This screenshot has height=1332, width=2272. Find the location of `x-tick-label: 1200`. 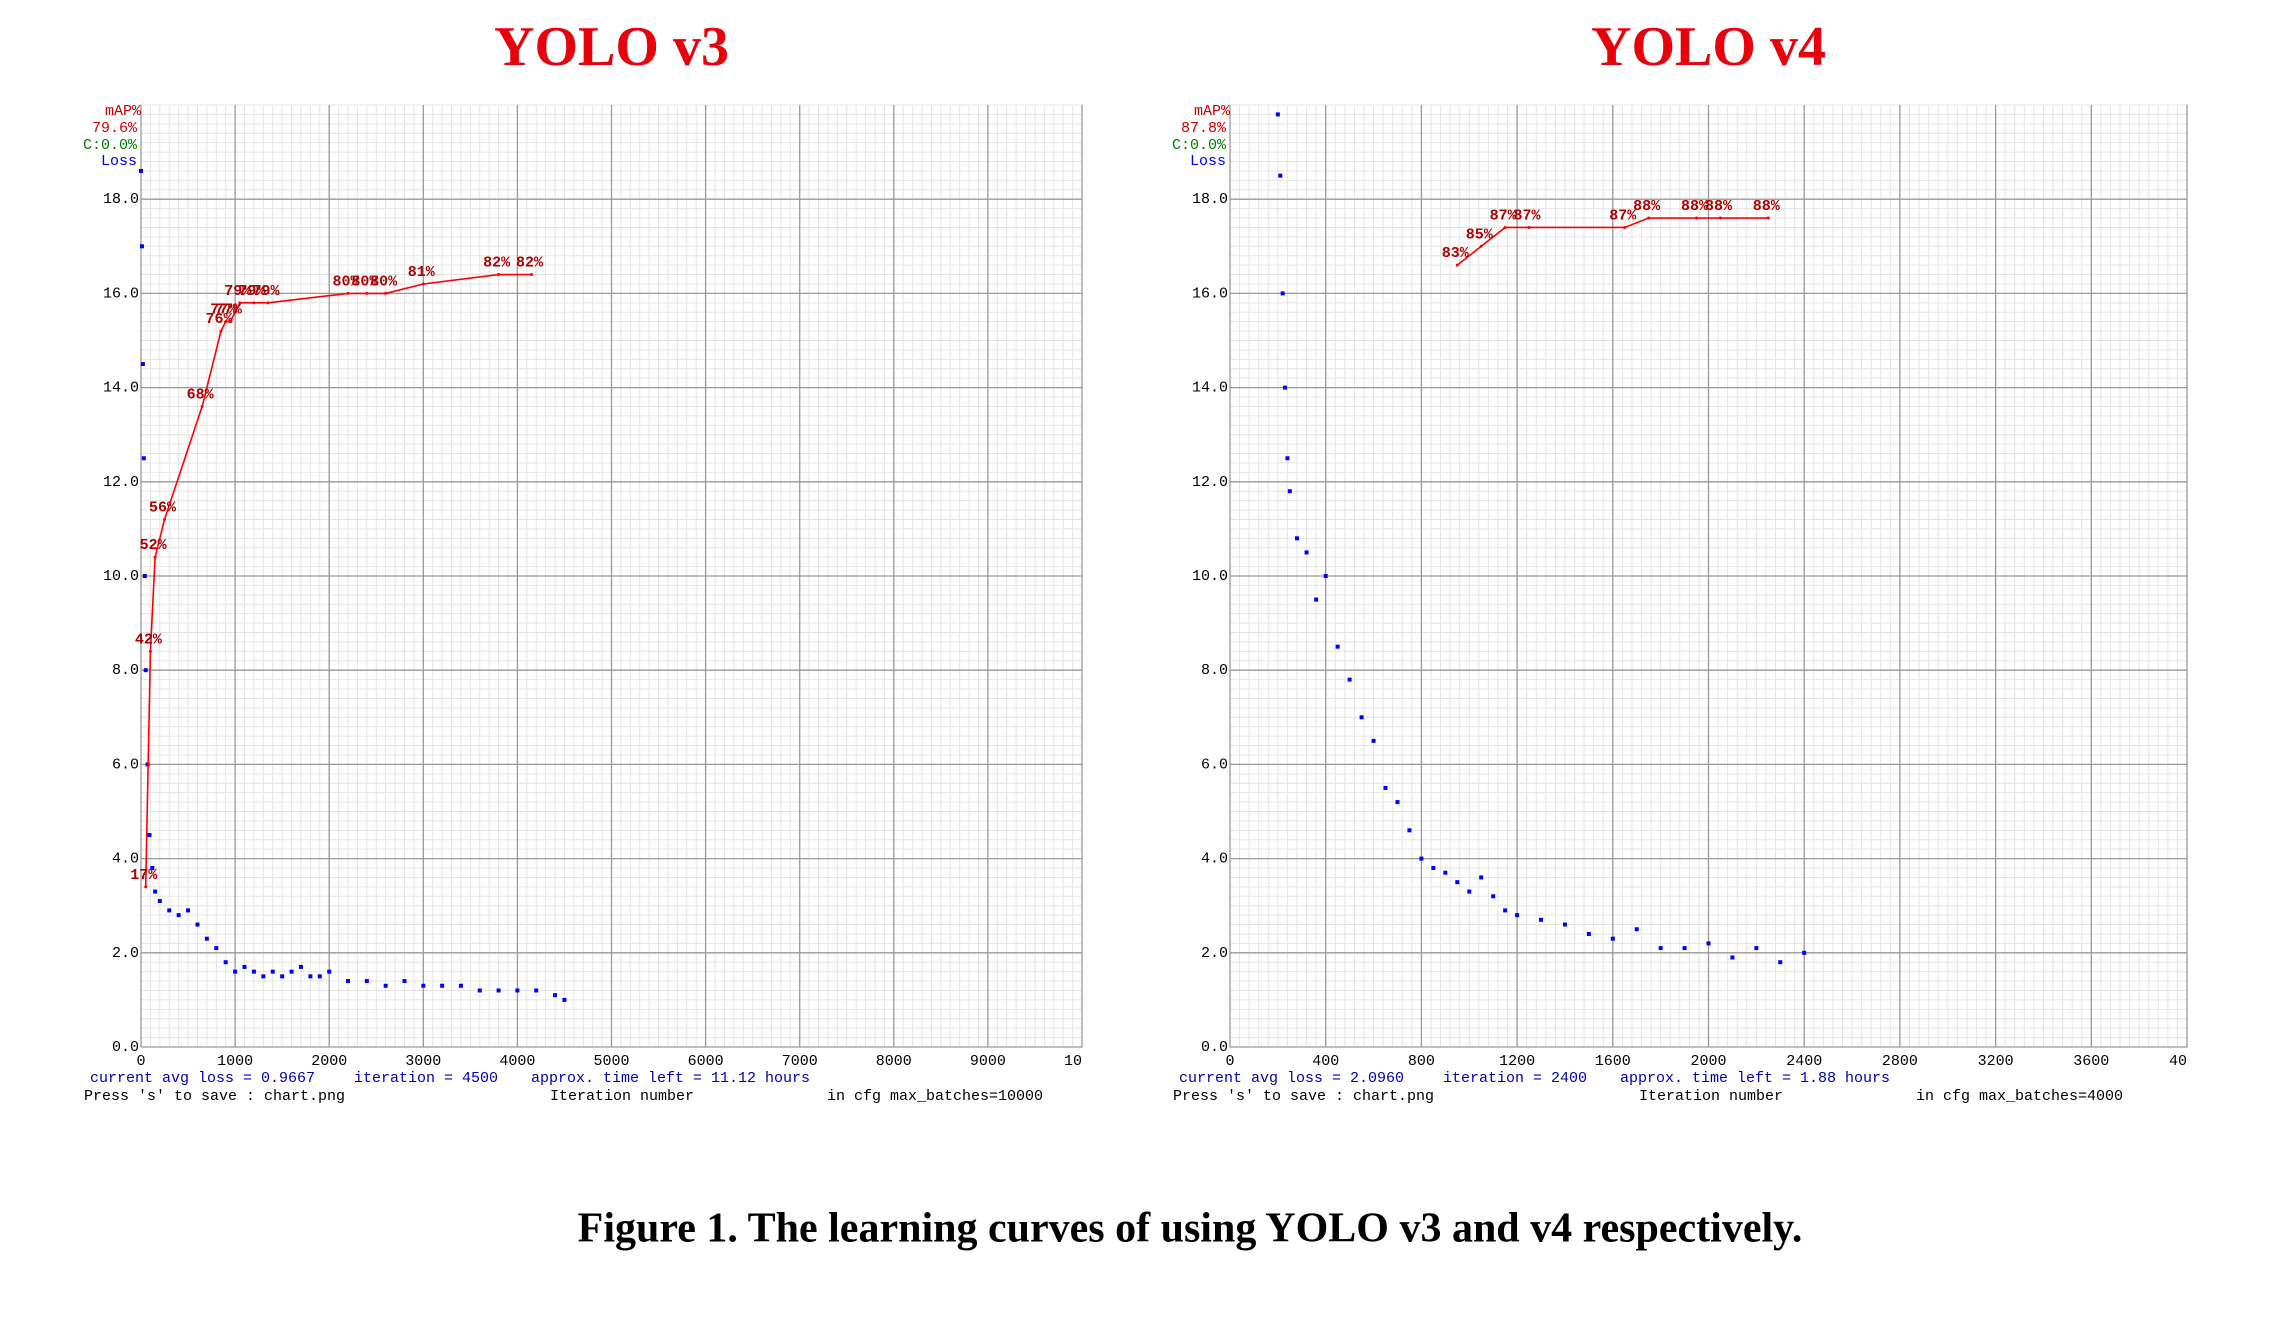

x-tick-label: 1200 is located at coordinates (1517, 1061).